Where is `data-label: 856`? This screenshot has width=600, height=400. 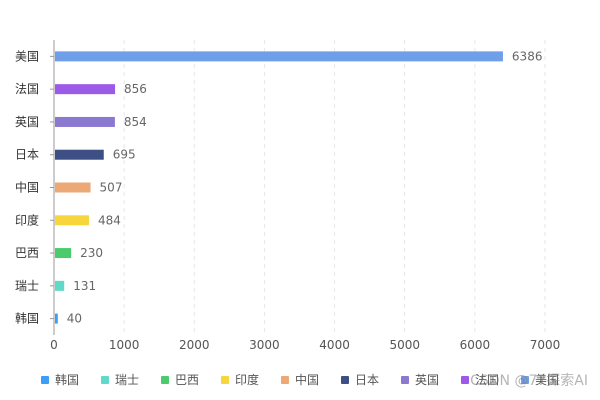
data-label: 856 is located at coordinates (135, 89).